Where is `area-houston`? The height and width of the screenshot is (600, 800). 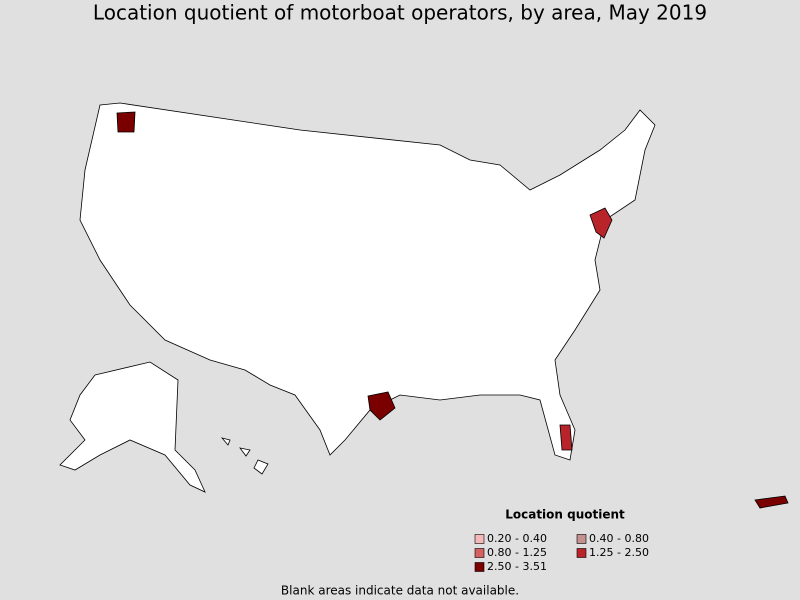 area-houston is located at coordinates (381, 406).